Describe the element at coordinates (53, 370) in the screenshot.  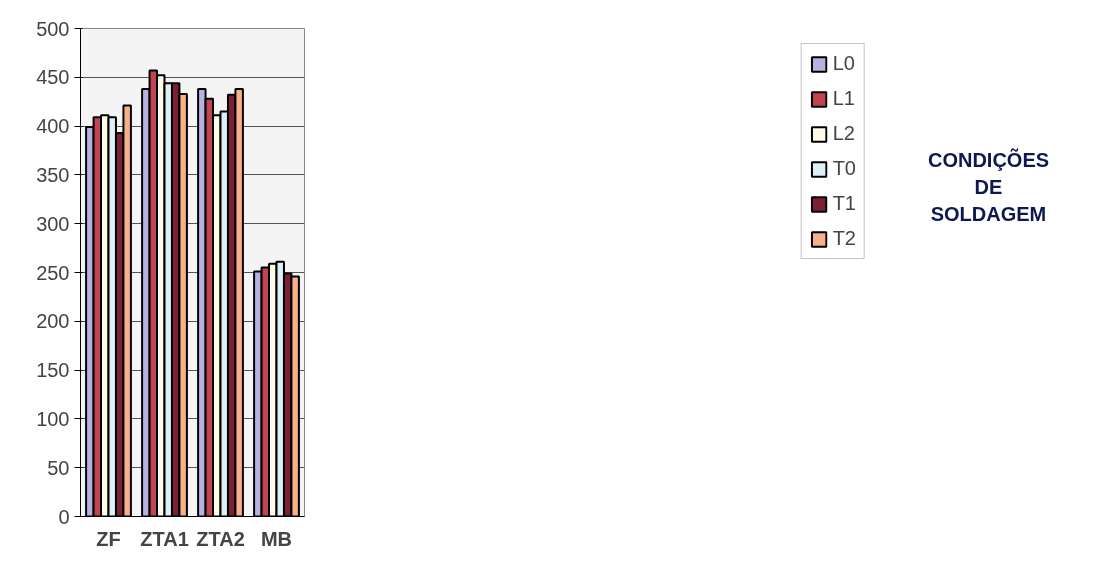
I see `y-tick-label: 150` at that location.